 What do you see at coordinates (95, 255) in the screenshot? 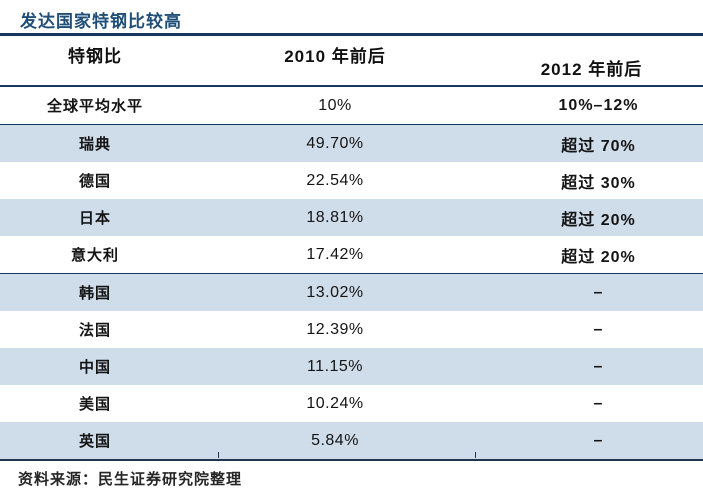
I see `cell-entity: 意大利` at bounding box center [95, 255].